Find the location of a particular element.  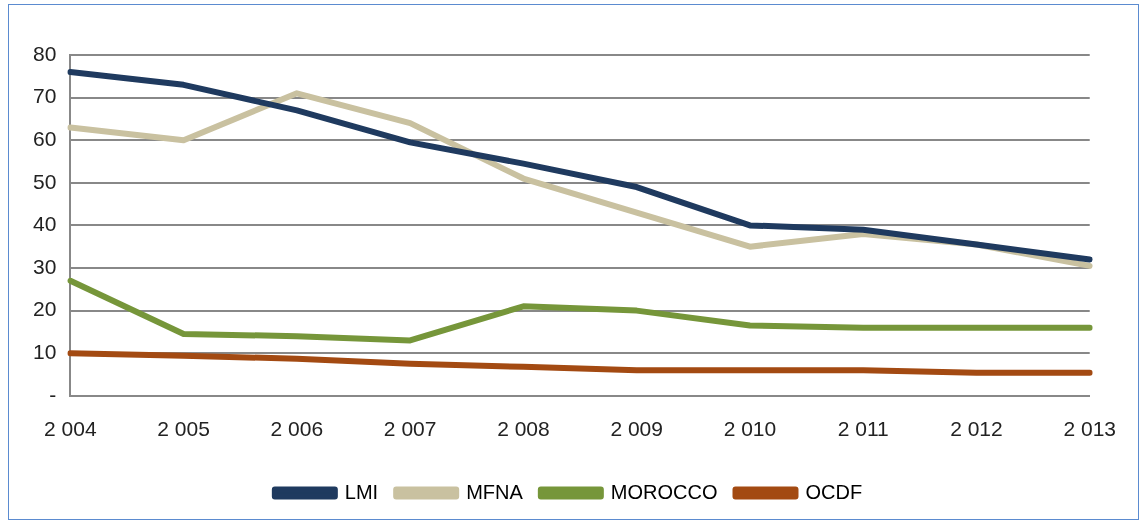

legend-label: OCDF is located at coordinates (834, 491).